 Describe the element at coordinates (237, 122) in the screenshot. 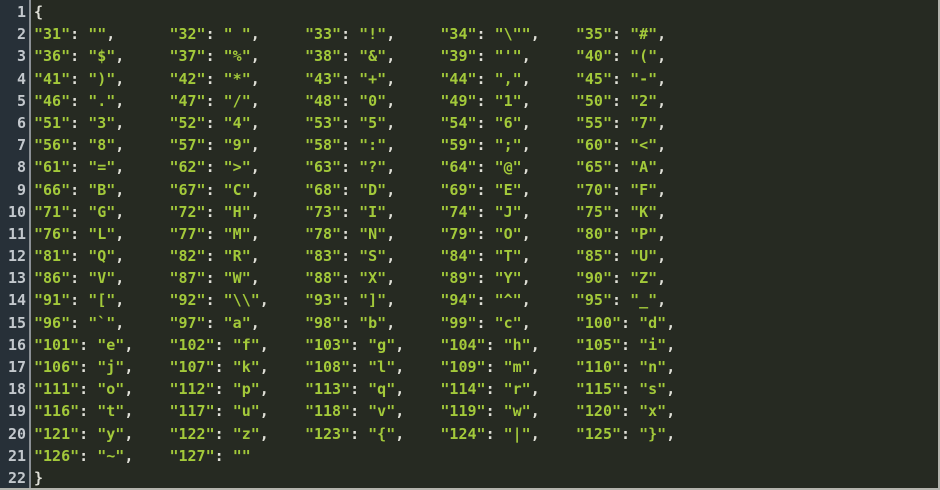

I see `string-token: "4"` at that location.